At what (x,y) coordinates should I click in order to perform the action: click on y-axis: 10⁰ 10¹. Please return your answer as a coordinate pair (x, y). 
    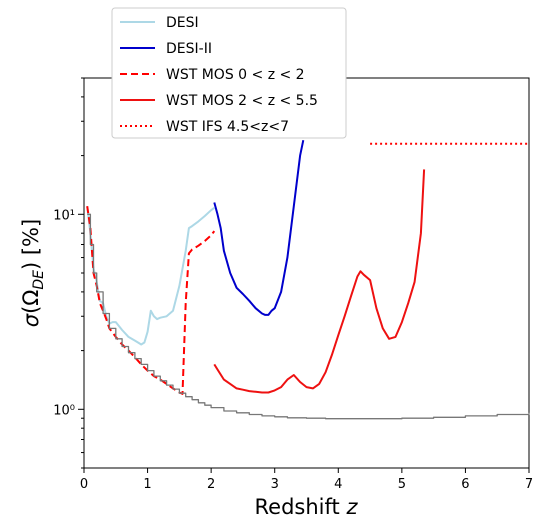
    Looking at the image, I should click on (68, 273).